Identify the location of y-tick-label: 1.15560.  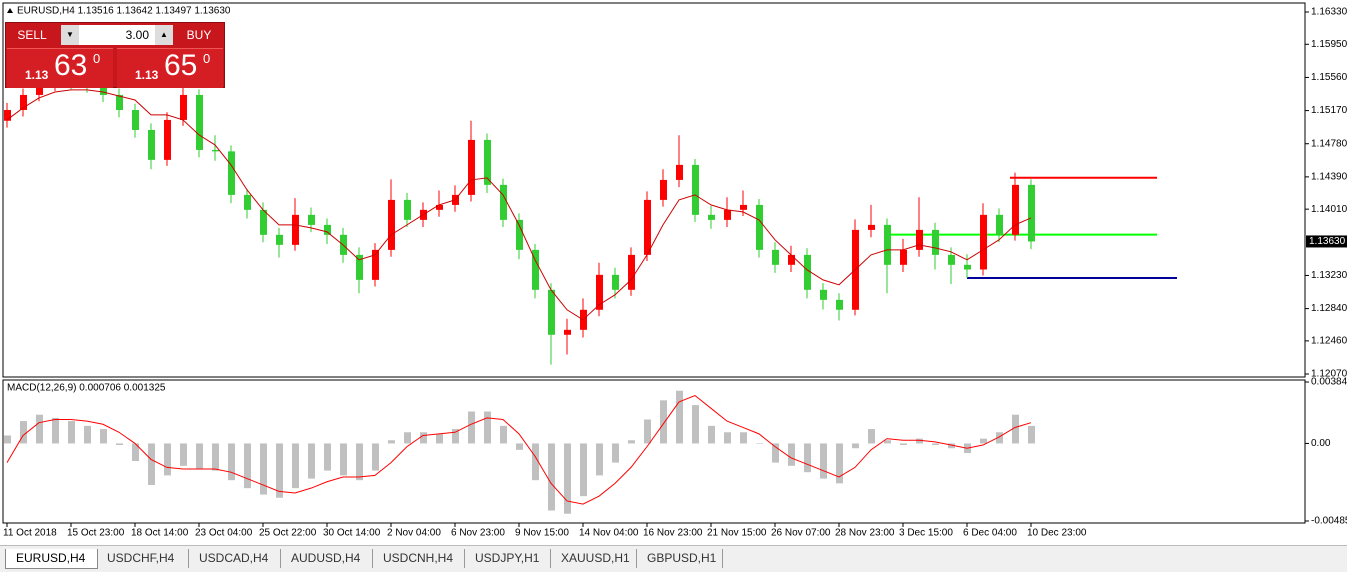
(1329, 77).